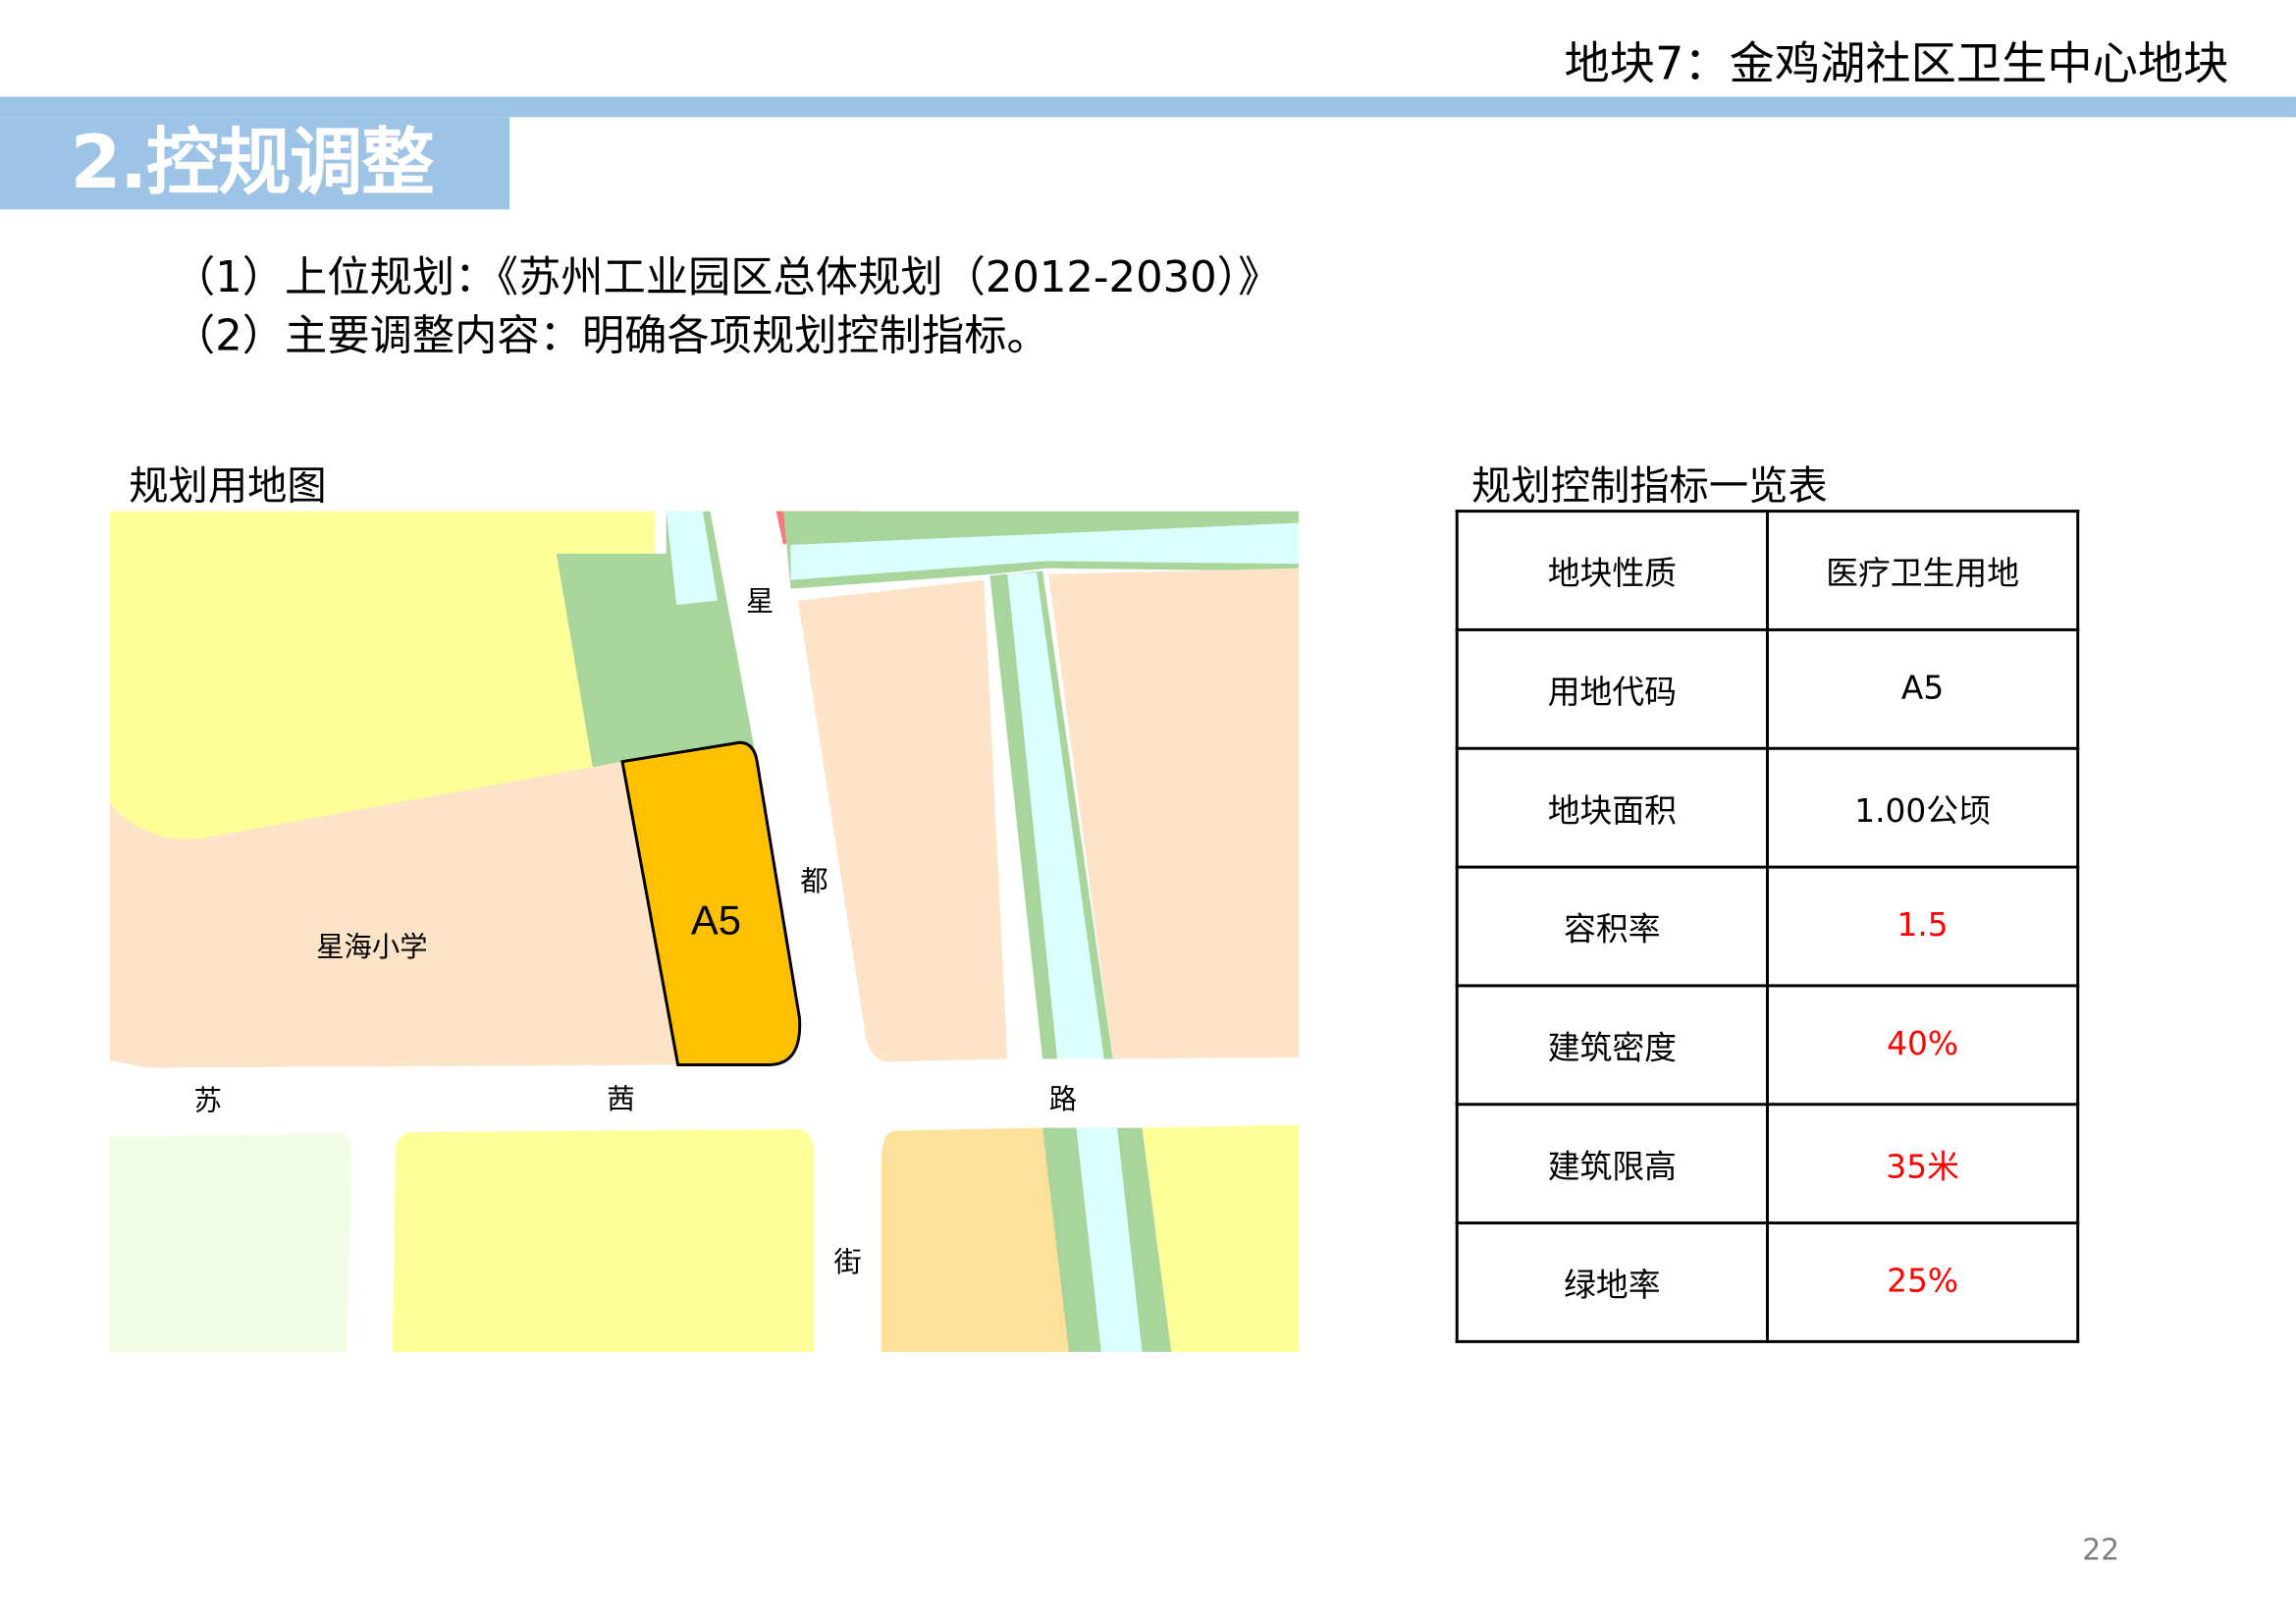 Image resolution: width=2296 pixels, height=1624 pixels. Describe the element at coordinates (1649, 487) in the screenshot. I see `table-caption: 规划控制指标一览表` at that location.